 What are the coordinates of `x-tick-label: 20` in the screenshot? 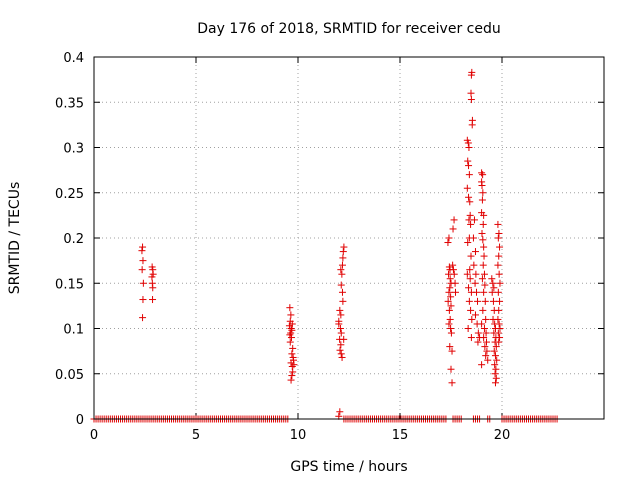 It's located at (502, 435).